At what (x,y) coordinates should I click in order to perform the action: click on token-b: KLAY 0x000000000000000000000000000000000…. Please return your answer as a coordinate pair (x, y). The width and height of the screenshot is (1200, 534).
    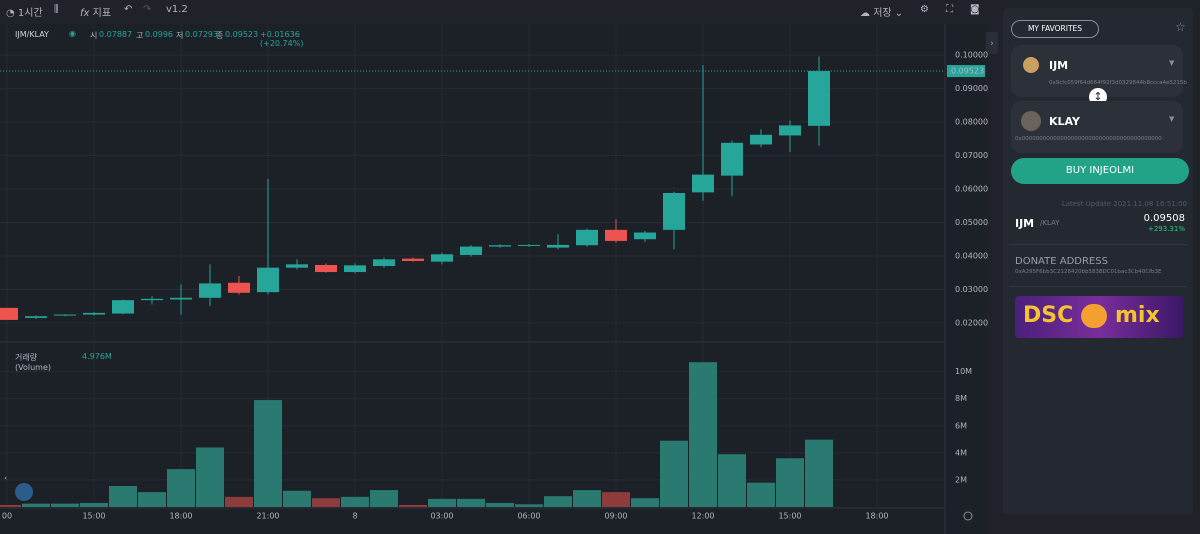
    Looking at the image, I should click on (1097, 127).